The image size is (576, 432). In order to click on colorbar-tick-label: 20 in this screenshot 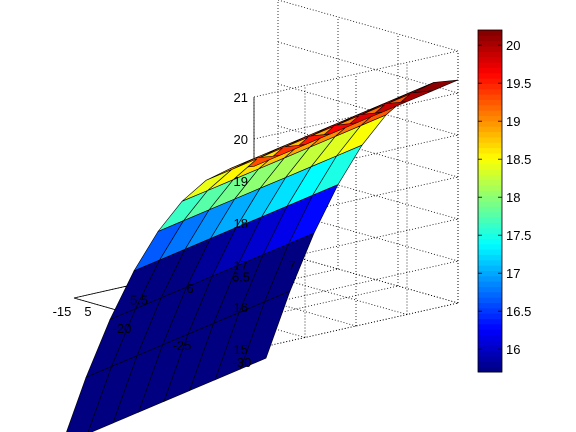, I will do `click(513, 45)`.